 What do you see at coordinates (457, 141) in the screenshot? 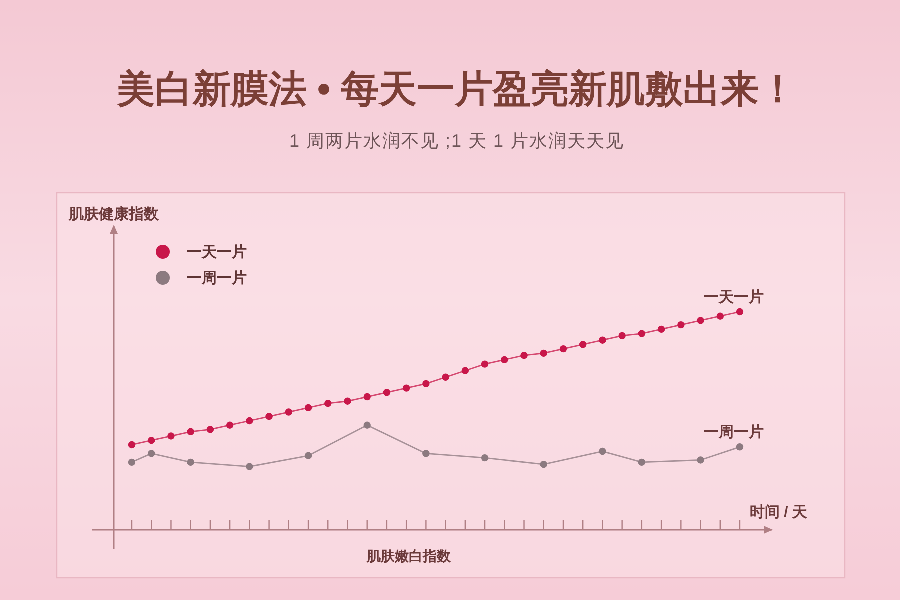
I see `chart-subtitle: 1 周两片水润不见 ;1 天 1 片水润天天见` at bounding box center [457, 141].